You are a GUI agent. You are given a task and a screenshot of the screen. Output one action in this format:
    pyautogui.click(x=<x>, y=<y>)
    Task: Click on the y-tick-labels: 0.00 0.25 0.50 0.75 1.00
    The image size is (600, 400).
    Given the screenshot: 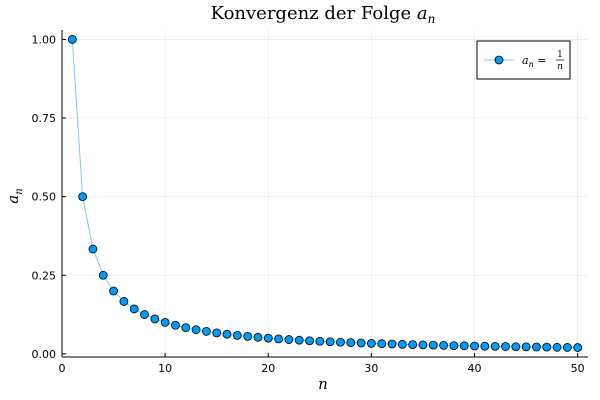 What is the action you would take?
    pyautogui.click(x=44, y=196)
    